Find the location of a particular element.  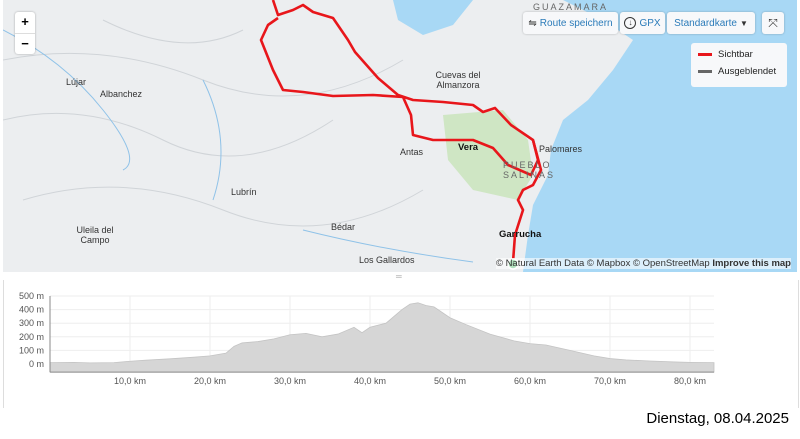

sea-north is located at coordinates (433, 17).